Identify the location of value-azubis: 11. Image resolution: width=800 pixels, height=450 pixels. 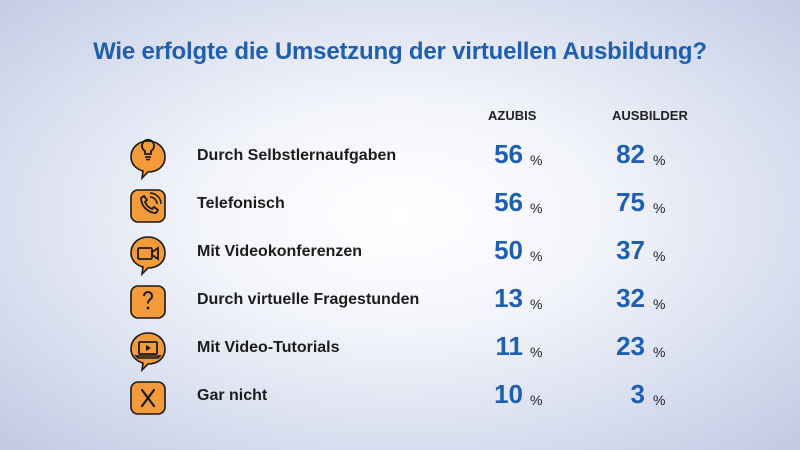
(509, 346).